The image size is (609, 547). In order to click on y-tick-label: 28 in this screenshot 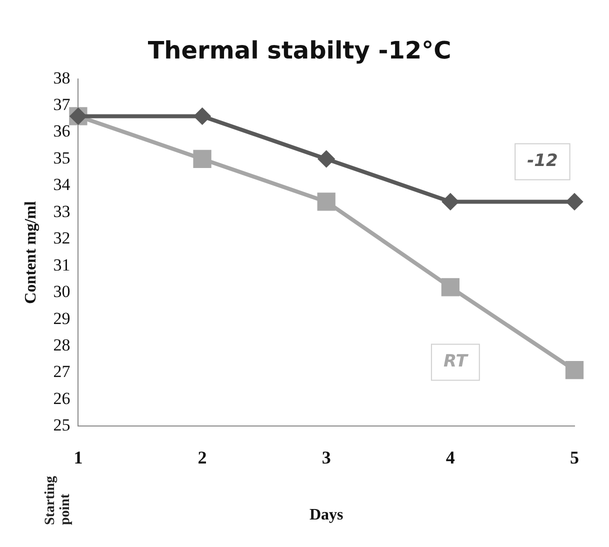, I will do `click(61, 345)`.